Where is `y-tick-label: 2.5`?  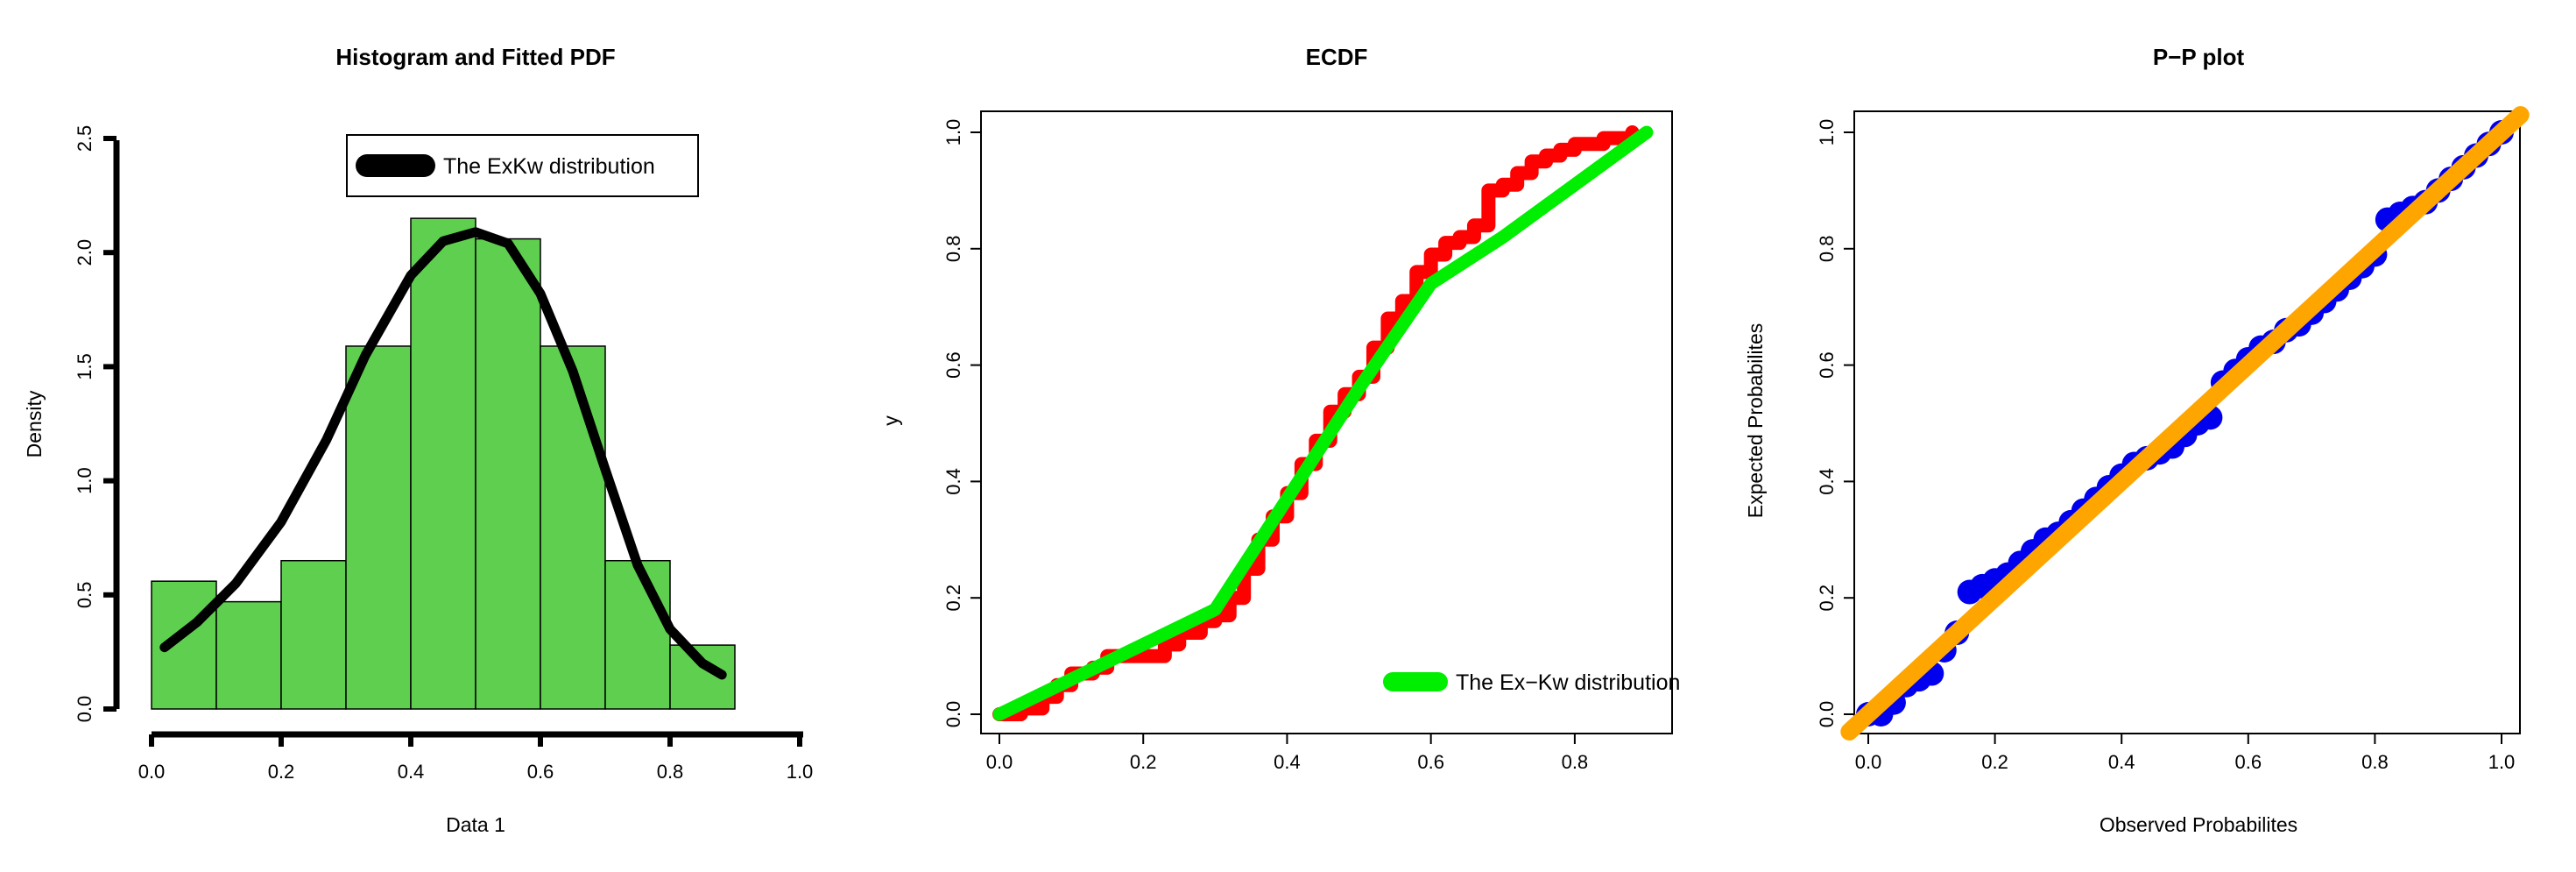
y-tick-label: 2.5 is located at coordinates (84, 138).